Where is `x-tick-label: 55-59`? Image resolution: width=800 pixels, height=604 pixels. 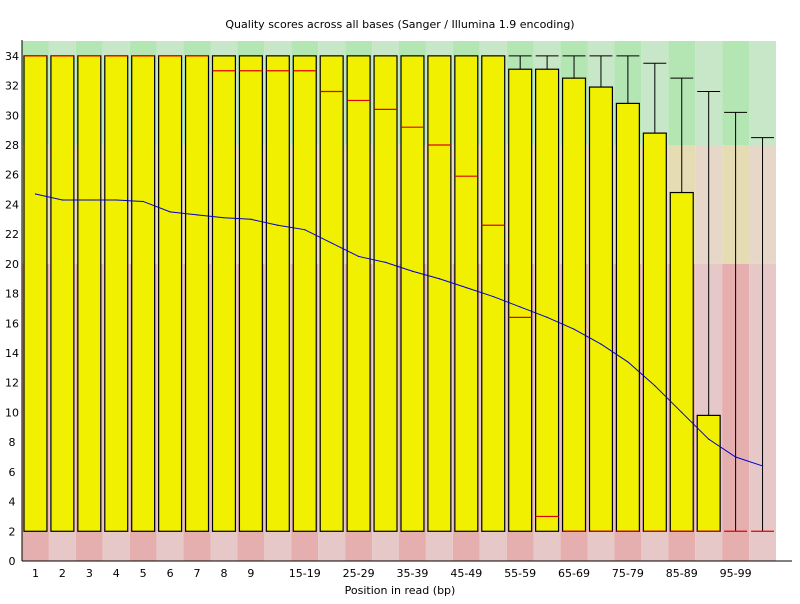
x-tick-label: 55-59 is located at coordinates (520, 573).